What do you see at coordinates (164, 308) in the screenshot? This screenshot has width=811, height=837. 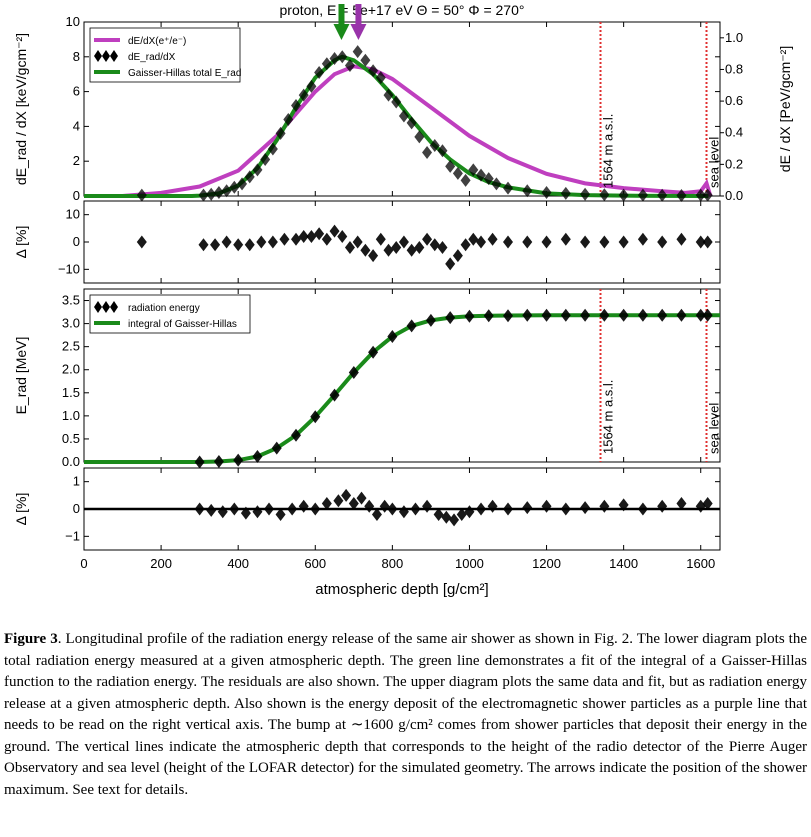 I see `legend-label: radiation energy` at bounding box center [164, 308].